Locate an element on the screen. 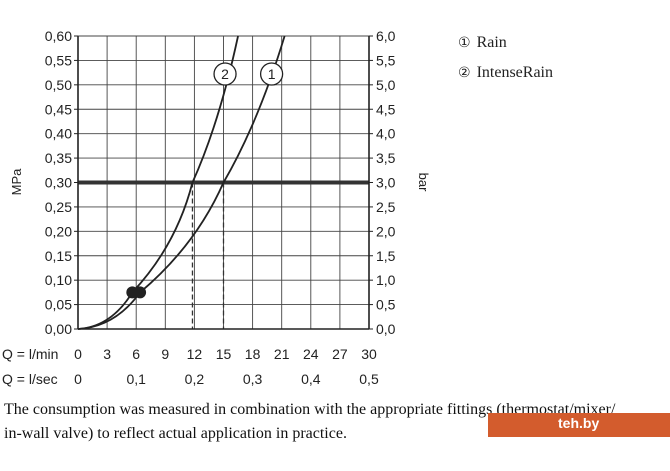 The width and height of the screenshot is (670, 471). x-lmin-tick-label: 30 is located at coordinates (369, 354).